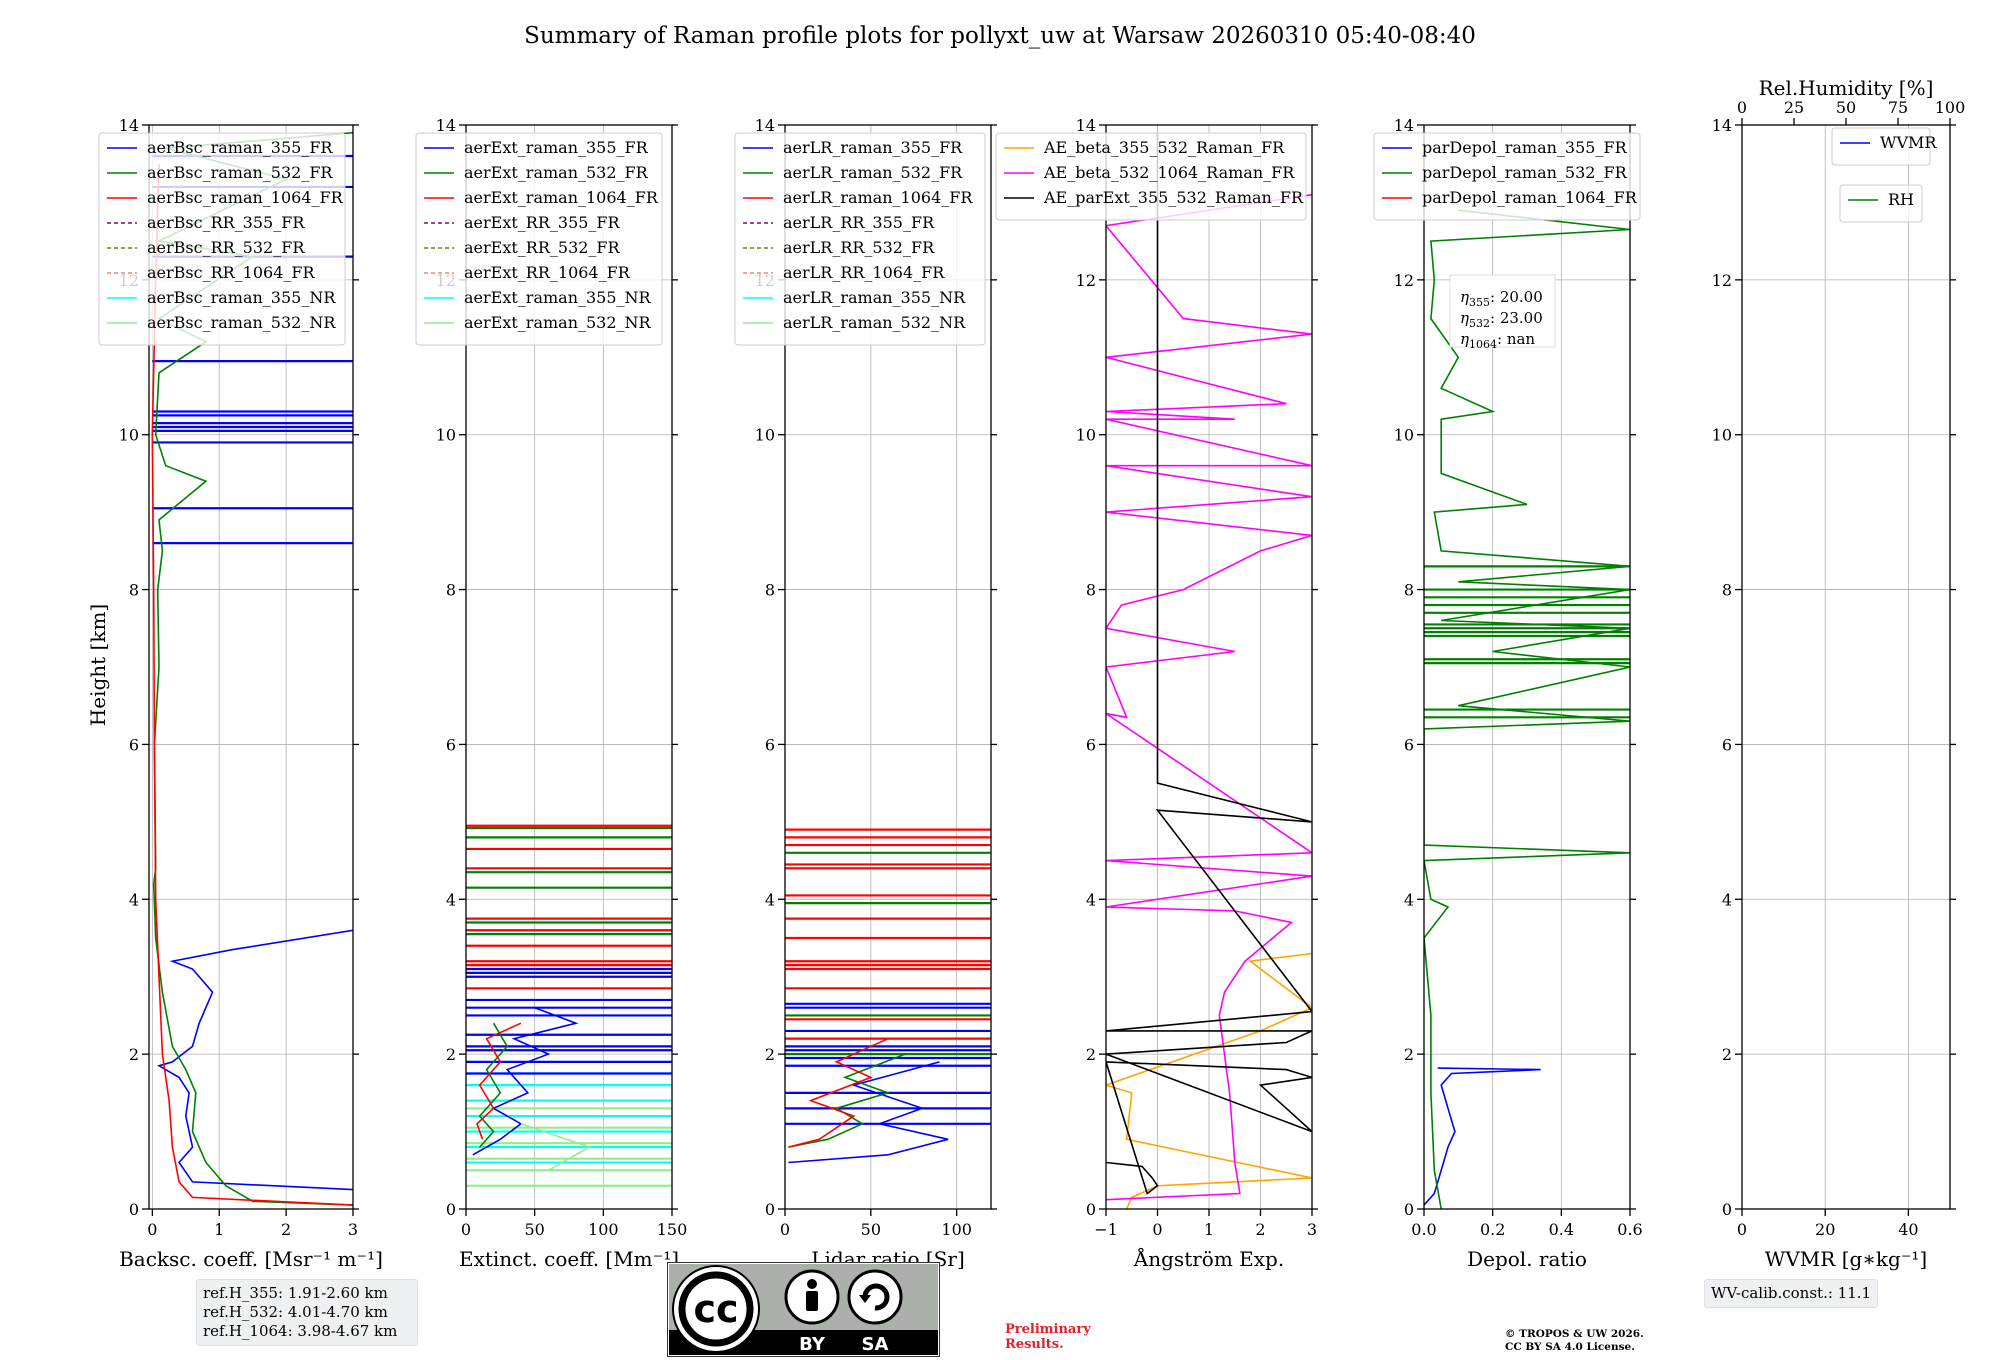 The height and width of the screenshot is (1360, 2000). I want to click on wv-calibration-box: WV-calib.const.: 11.1, so click(1791, 1293).